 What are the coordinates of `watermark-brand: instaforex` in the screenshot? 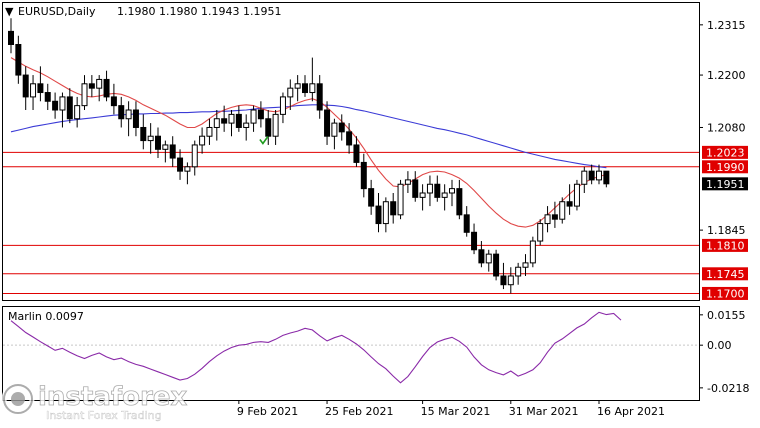 It's located at (113, 397).